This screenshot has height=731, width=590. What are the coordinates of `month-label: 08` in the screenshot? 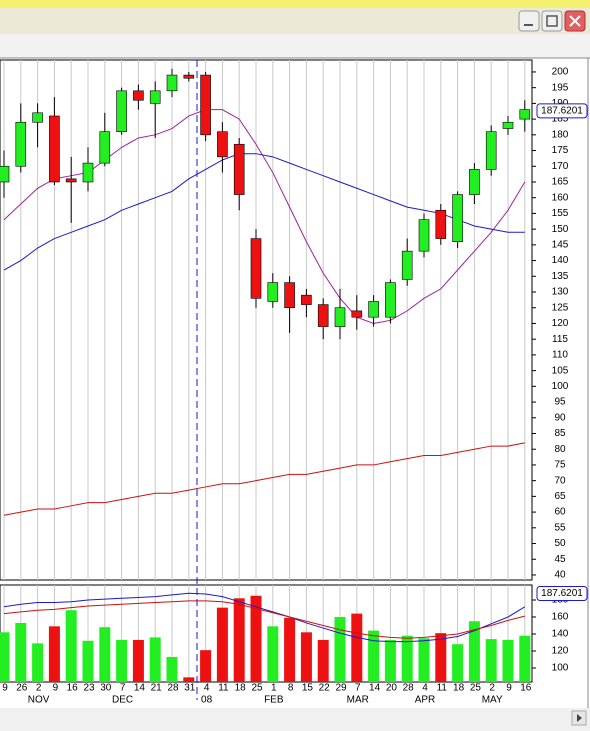 It's located at (207, 700).